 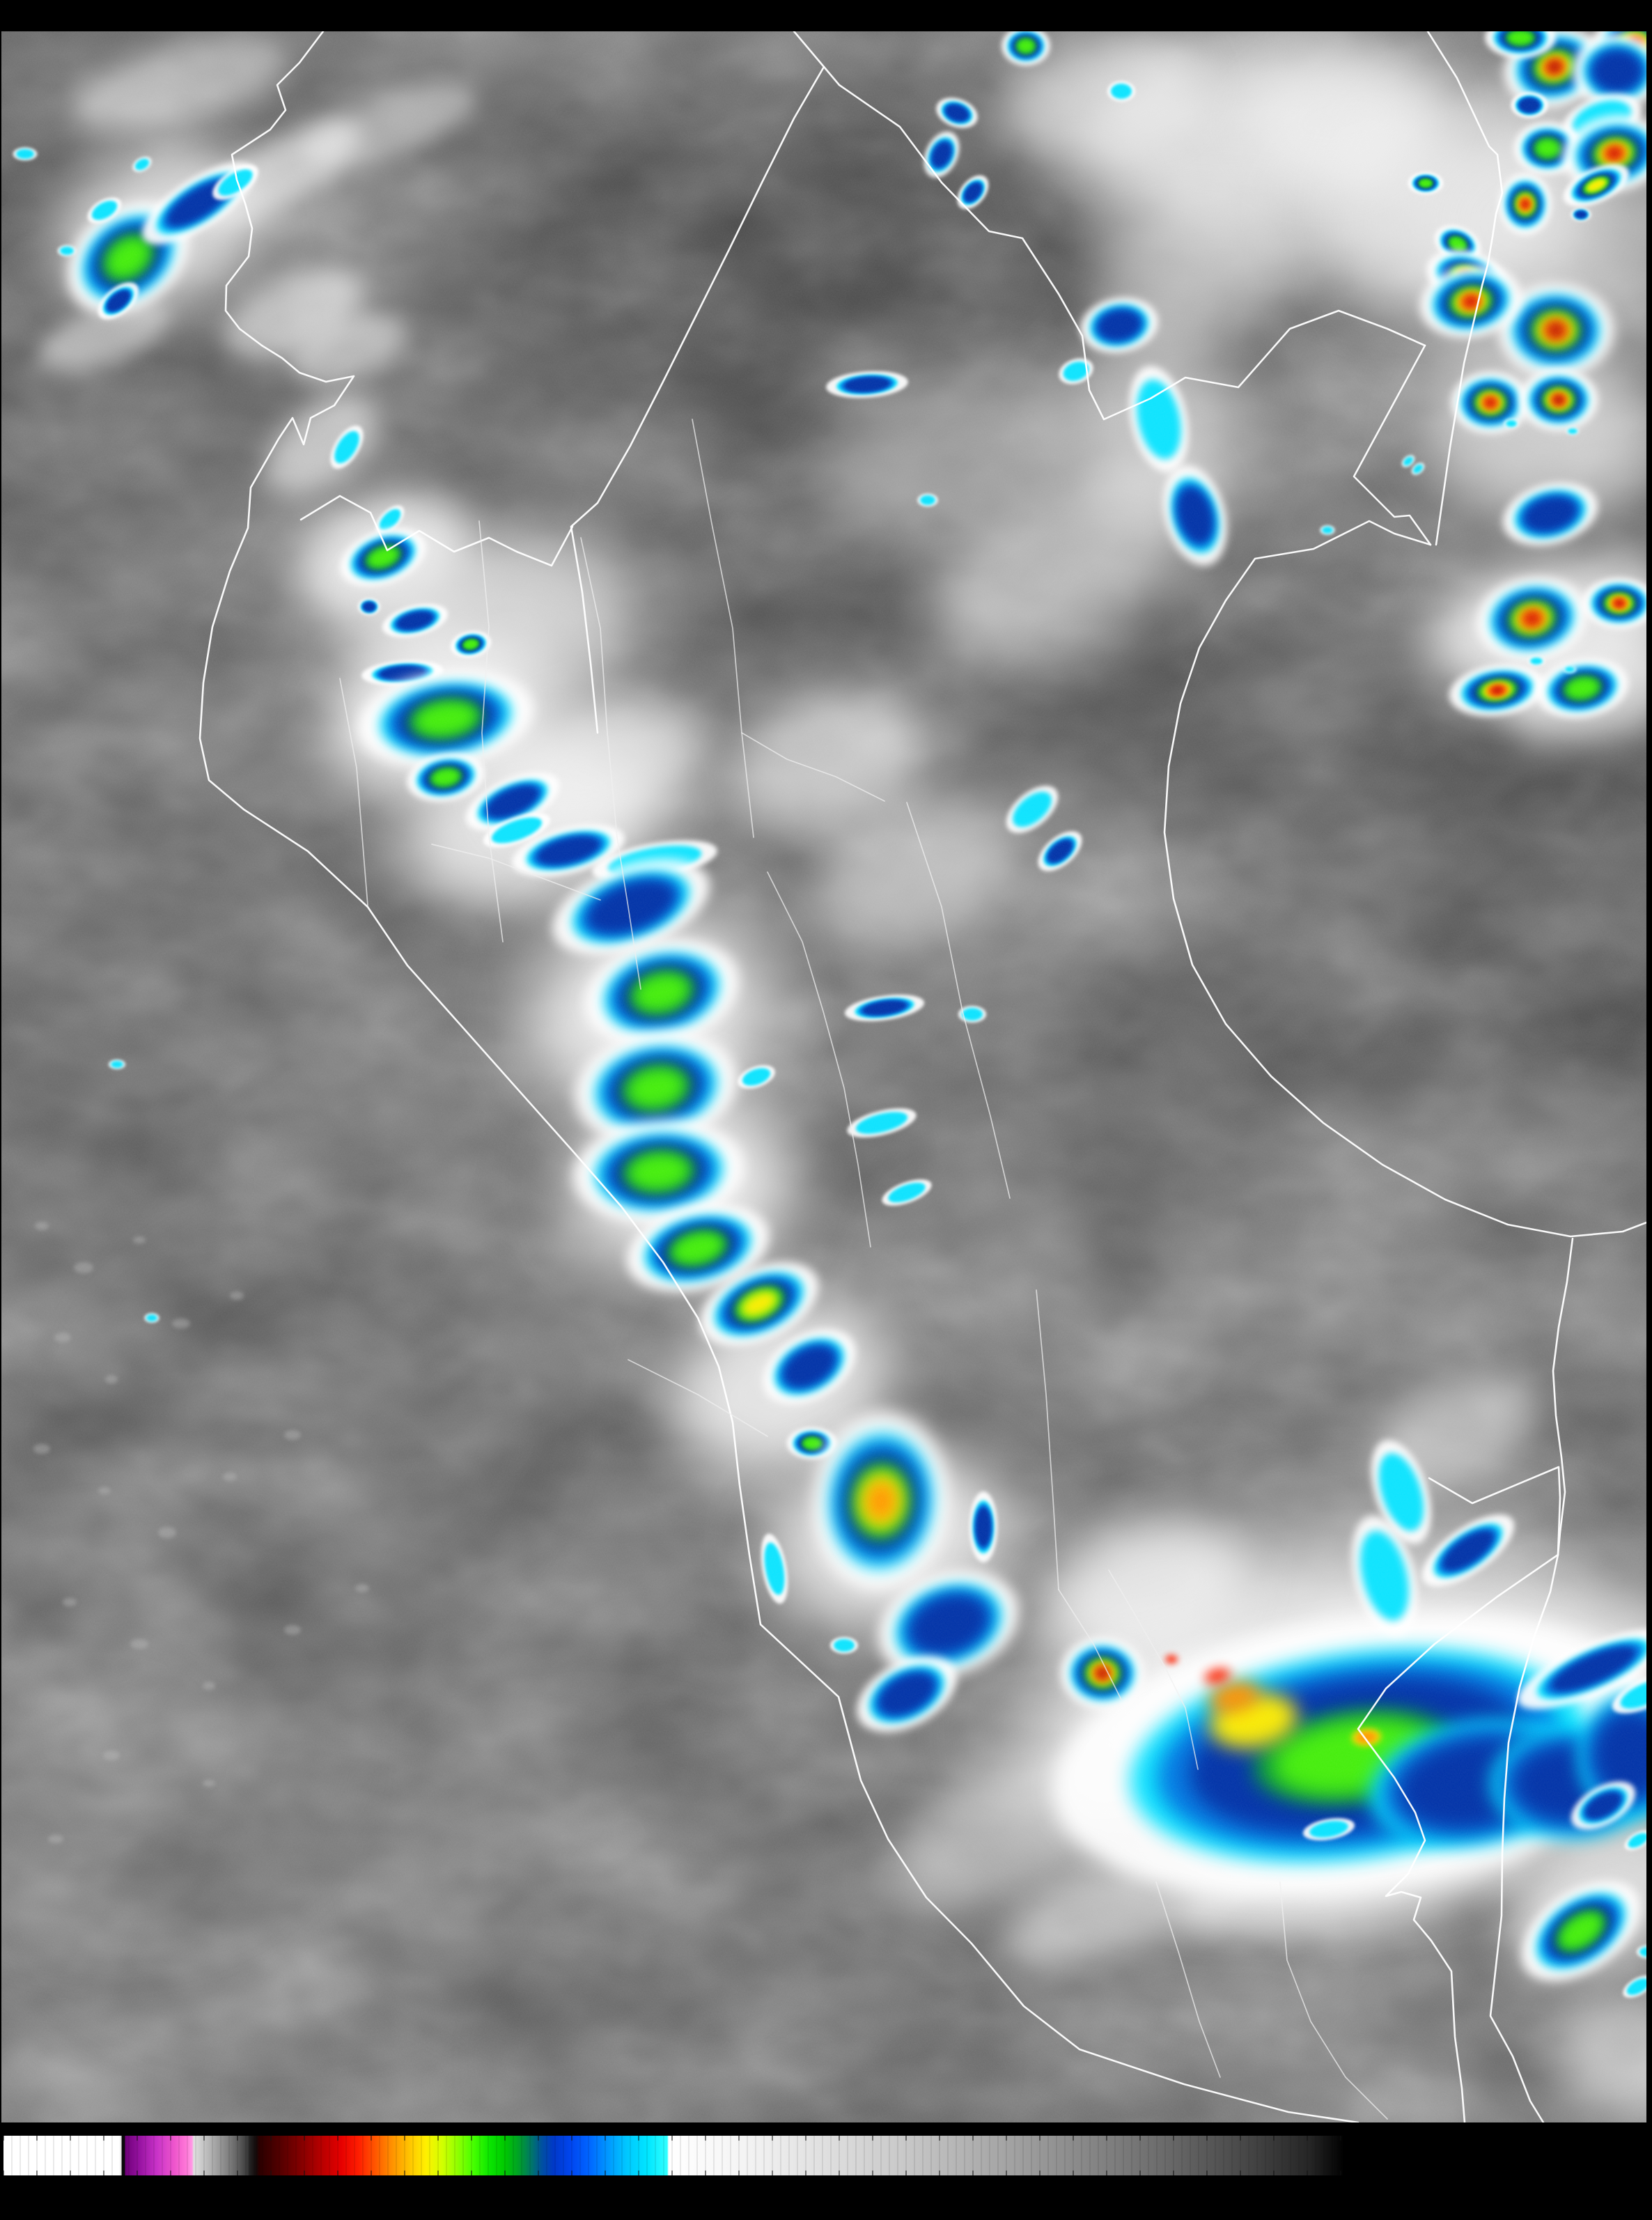 What do you see at coordinates (1649, 1110) in the screenshot?
I see `frame-right` at bounding box center [1649, 1110].